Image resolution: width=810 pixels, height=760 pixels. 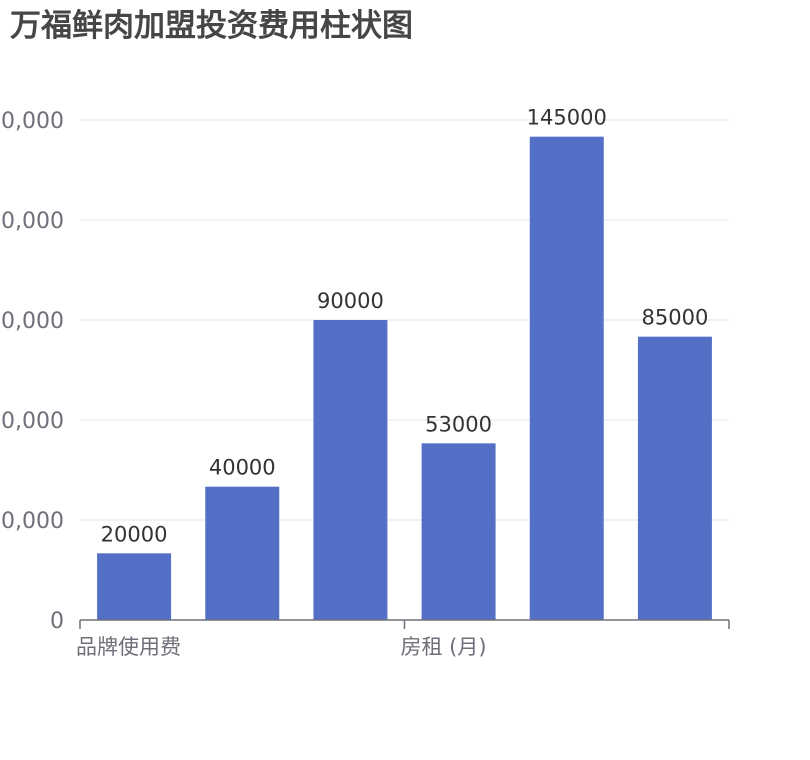 What do you see at coordinates (32, 521) in the screenshot?
I see `y-tick-label: 30,000` at bounding box center [32, 521].